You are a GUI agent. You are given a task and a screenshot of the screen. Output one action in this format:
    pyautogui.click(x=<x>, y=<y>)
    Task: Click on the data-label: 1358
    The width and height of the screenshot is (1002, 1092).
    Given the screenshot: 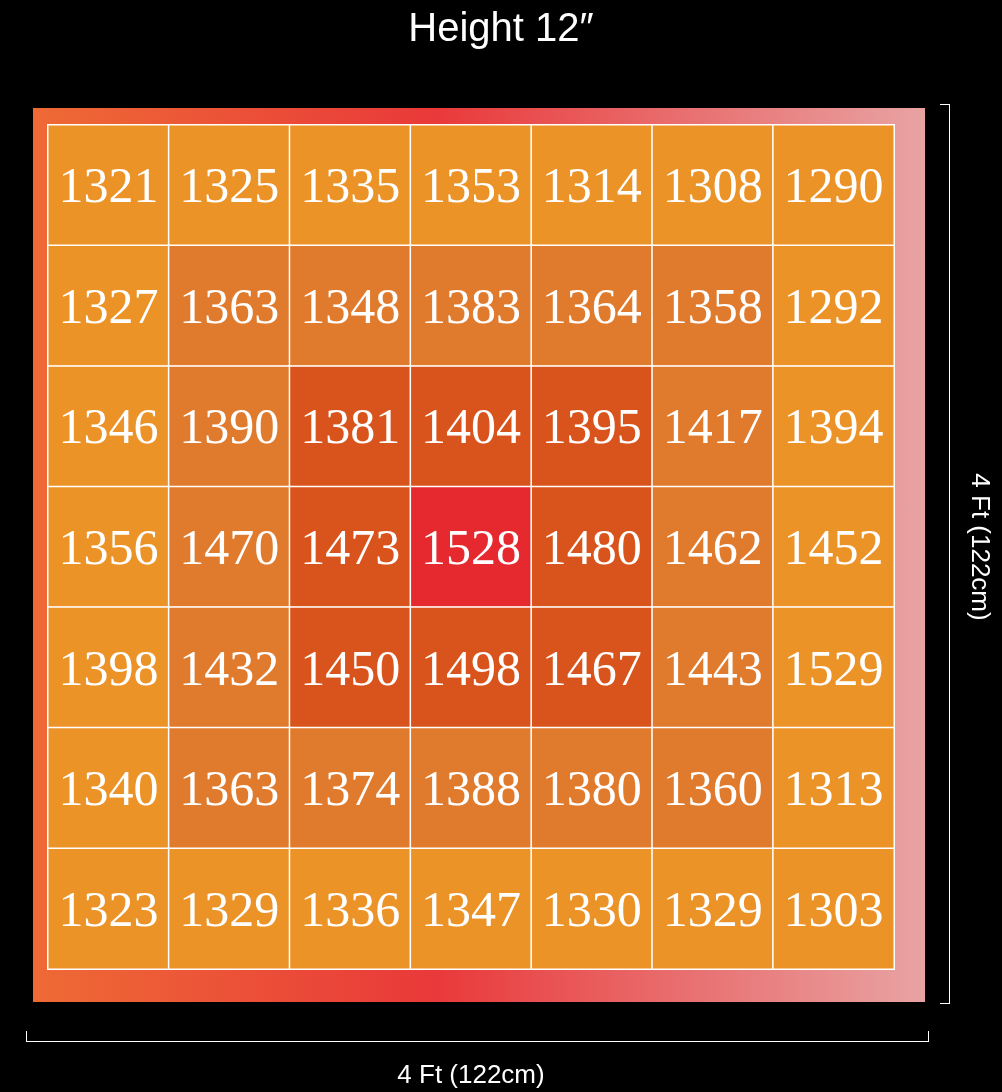 What is the action you would take?
    pyautogui.click(x=712, y=305)
    